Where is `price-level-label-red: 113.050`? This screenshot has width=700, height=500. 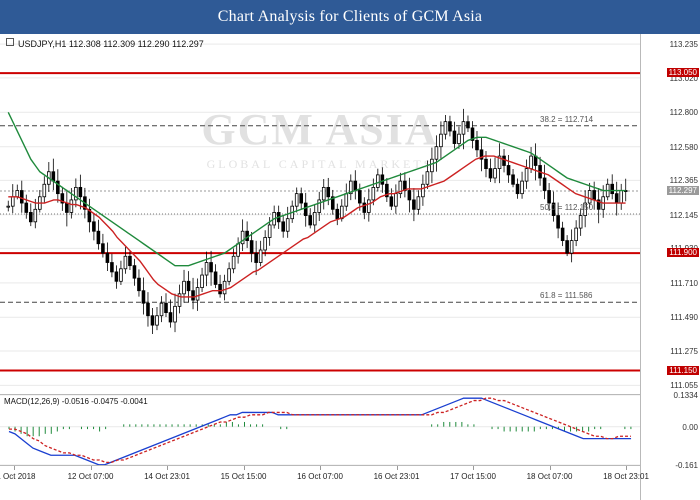 price-level-label-red: 113.050 is located at coordinates (682, 73).